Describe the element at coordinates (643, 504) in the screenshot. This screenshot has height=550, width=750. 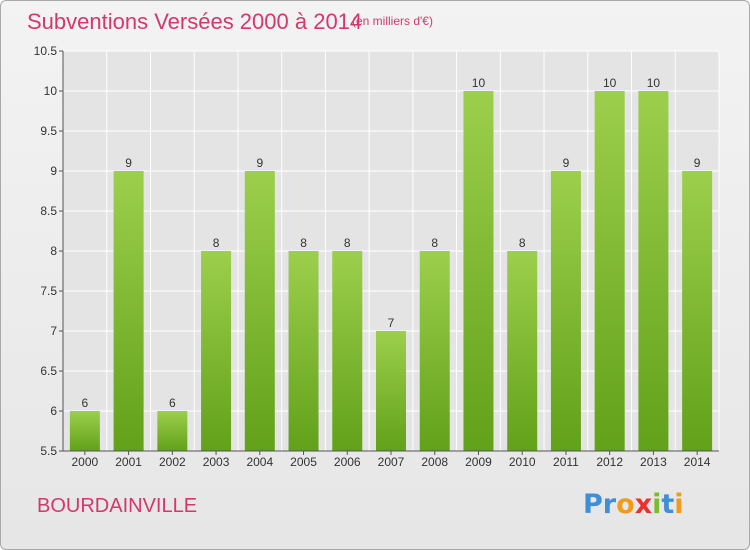
I see `logo-letter: x` at that location.